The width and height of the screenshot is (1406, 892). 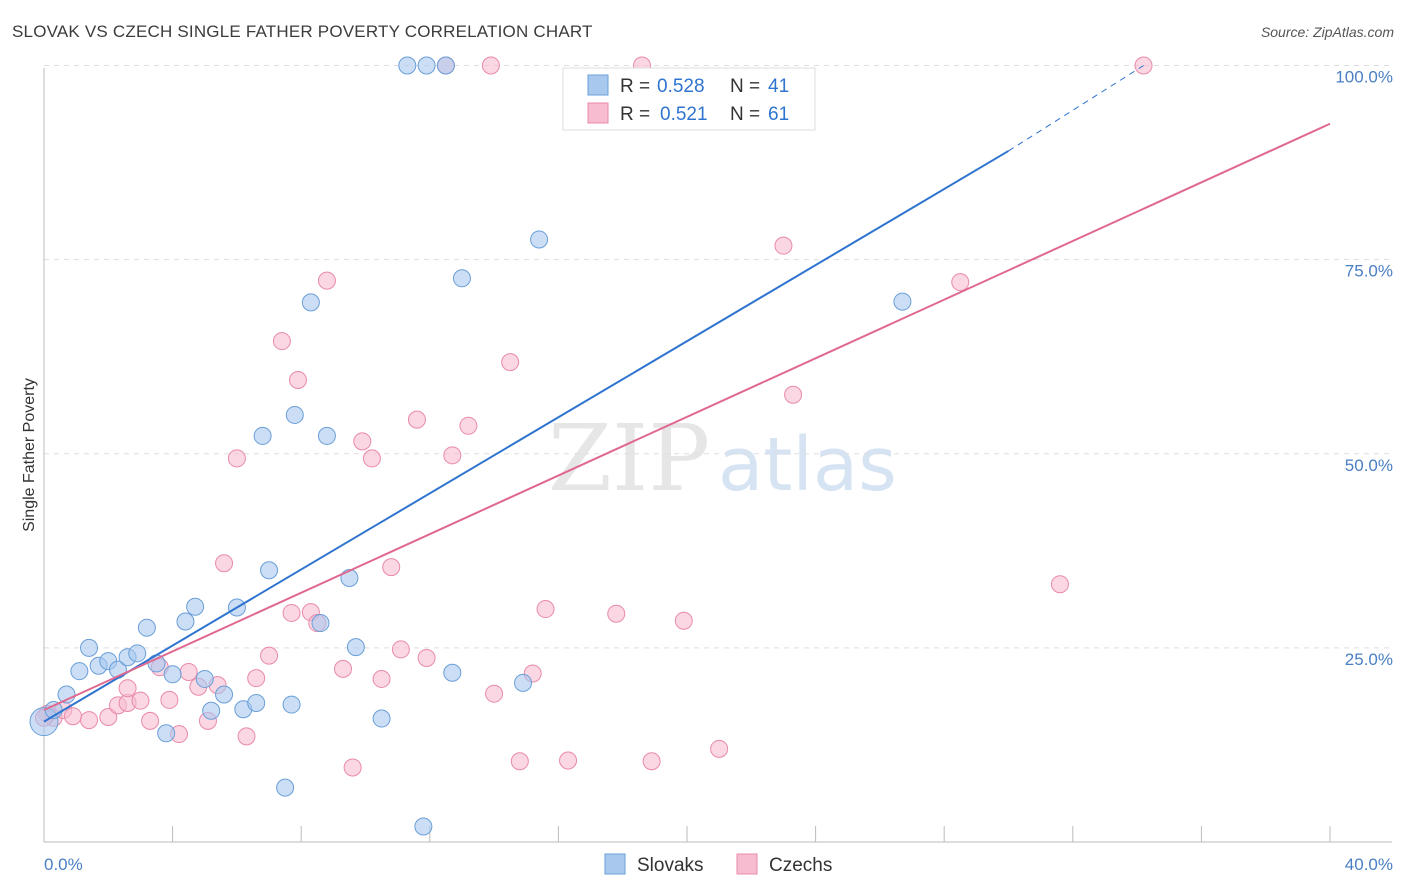 I want to click on legend-czechs-swatch, so click(x=747, y=864).